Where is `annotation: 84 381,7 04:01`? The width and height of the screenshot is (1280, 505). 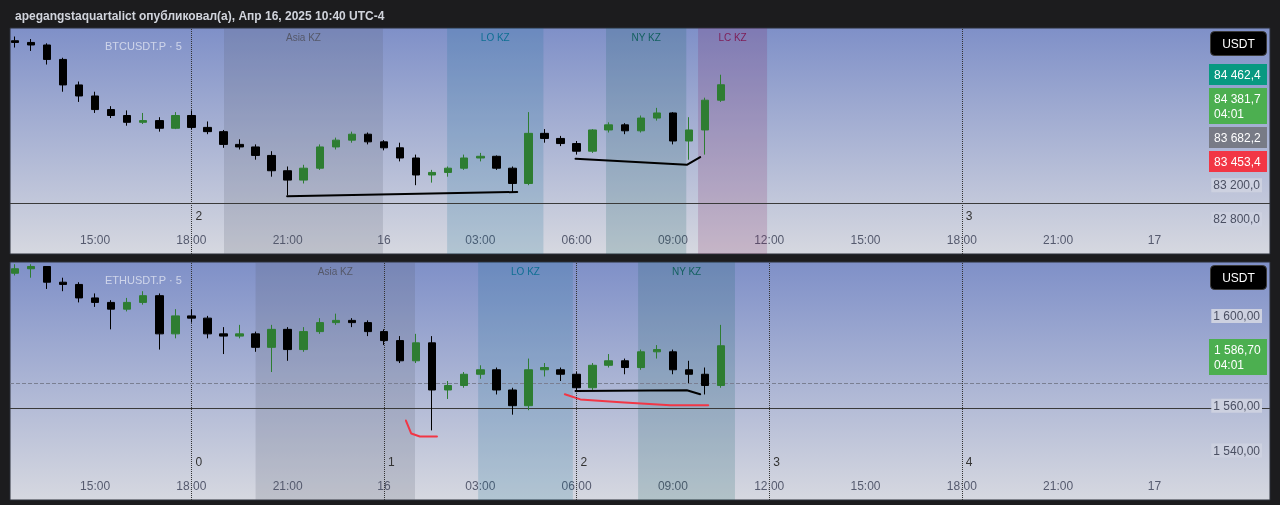 annotation: 84 381,7 04:01 is located at coordinates (1238, 106).